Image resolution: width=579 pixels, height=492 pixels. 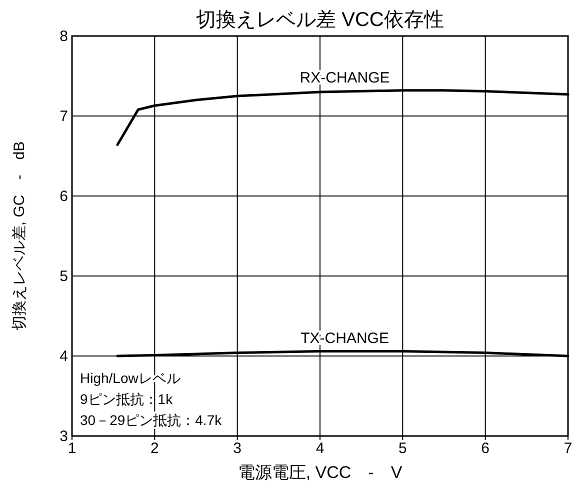 I want to click on x-tick-label: 1, so click(x=72, y=448).